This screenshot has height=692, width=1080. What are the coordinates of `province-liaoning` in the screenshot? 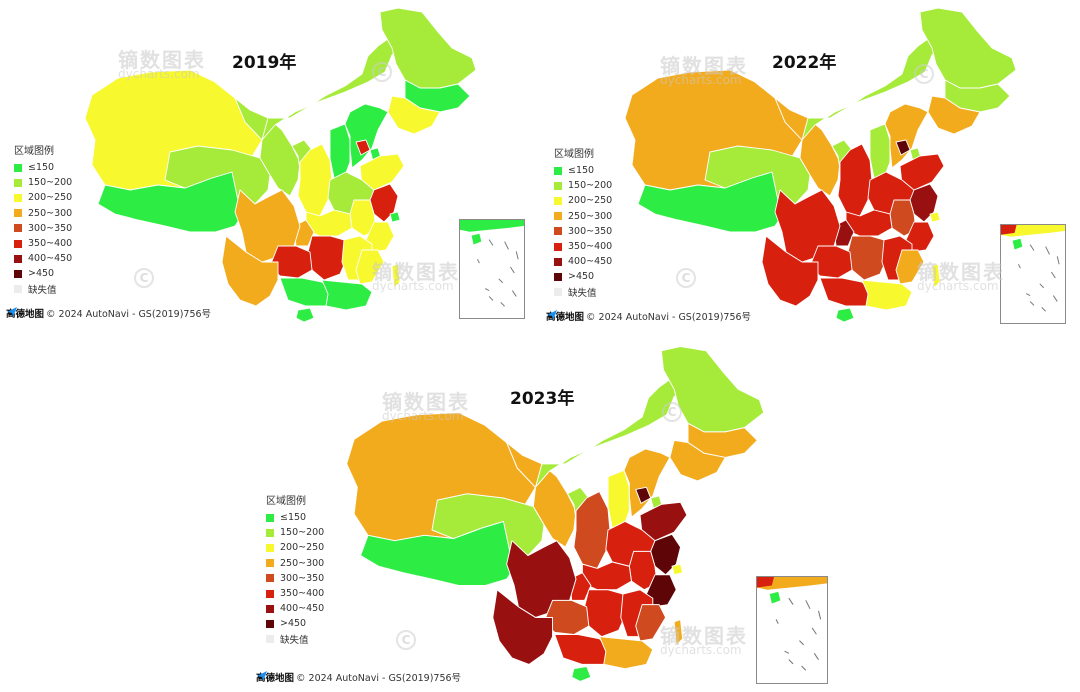 It's located at (954, 115).